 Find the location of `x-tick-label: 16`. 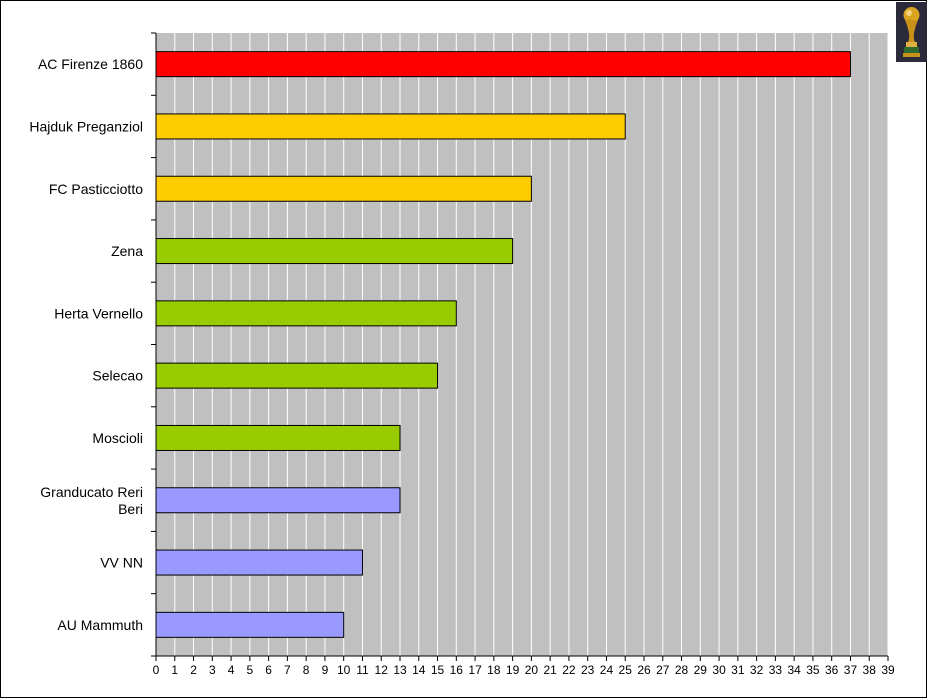

x-tick-label: 16 is located at coordinates (457, 670).